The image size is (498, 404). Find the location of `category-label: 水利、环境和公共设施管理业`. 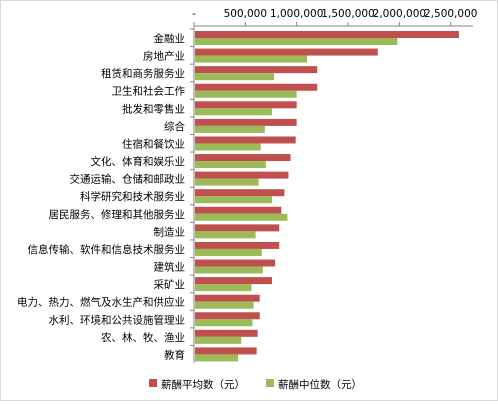

category-label: 水利、环境和公共设施管理业 is located at coordinates (117, 319).